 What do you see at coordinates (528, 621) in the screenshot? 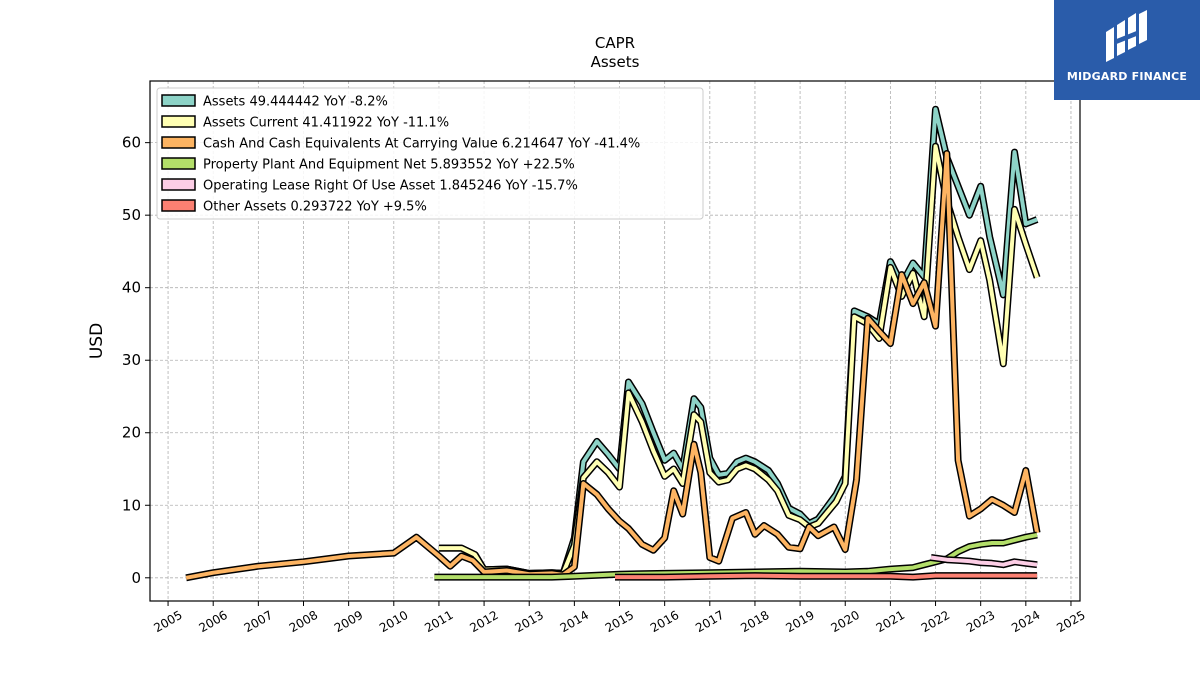
I see `x-tick-label: 2013` at bounding box center [528, 621].